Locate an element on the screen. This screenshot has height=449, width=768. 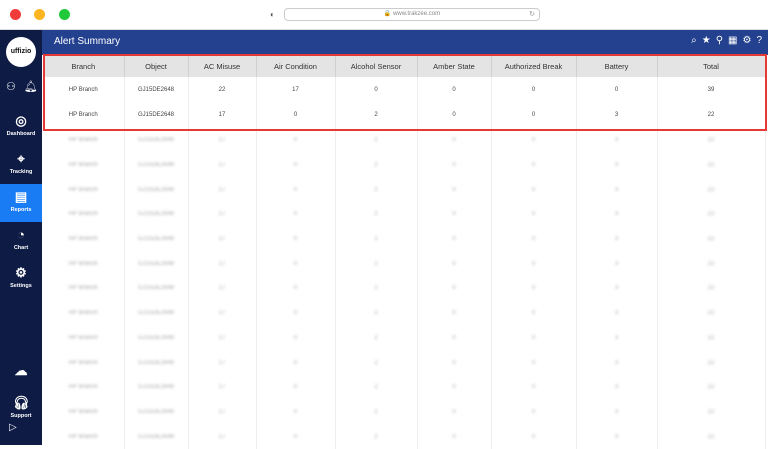
reload-icon: ↻ is located at coordinates (532, 14).